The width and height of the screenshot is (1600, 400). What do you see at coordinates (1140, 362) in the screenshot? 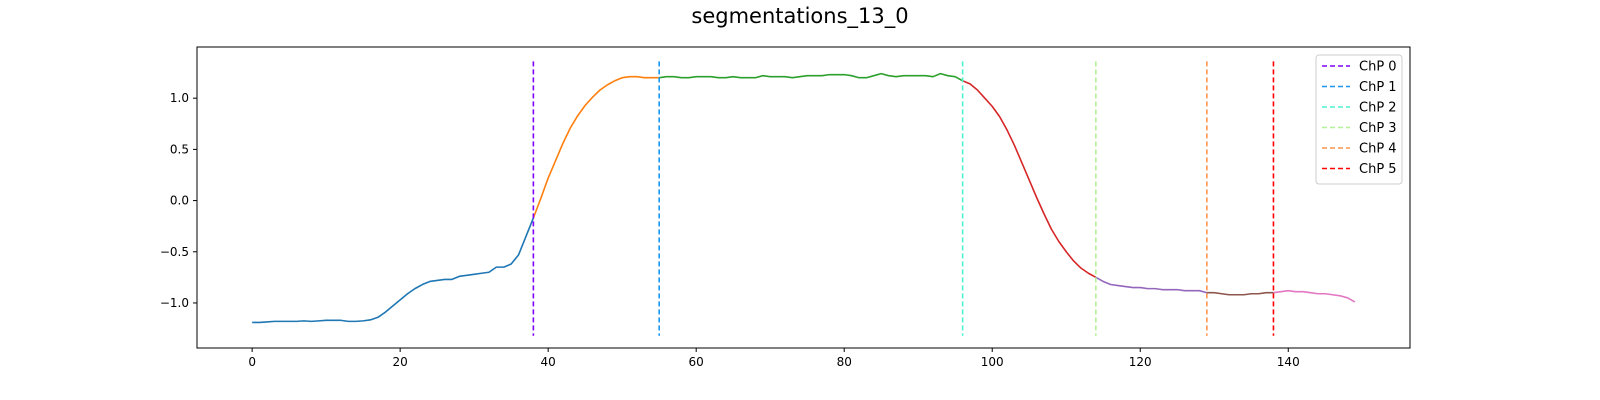
I see `x-tick-label: 120` at bounding box center [1140, 362].